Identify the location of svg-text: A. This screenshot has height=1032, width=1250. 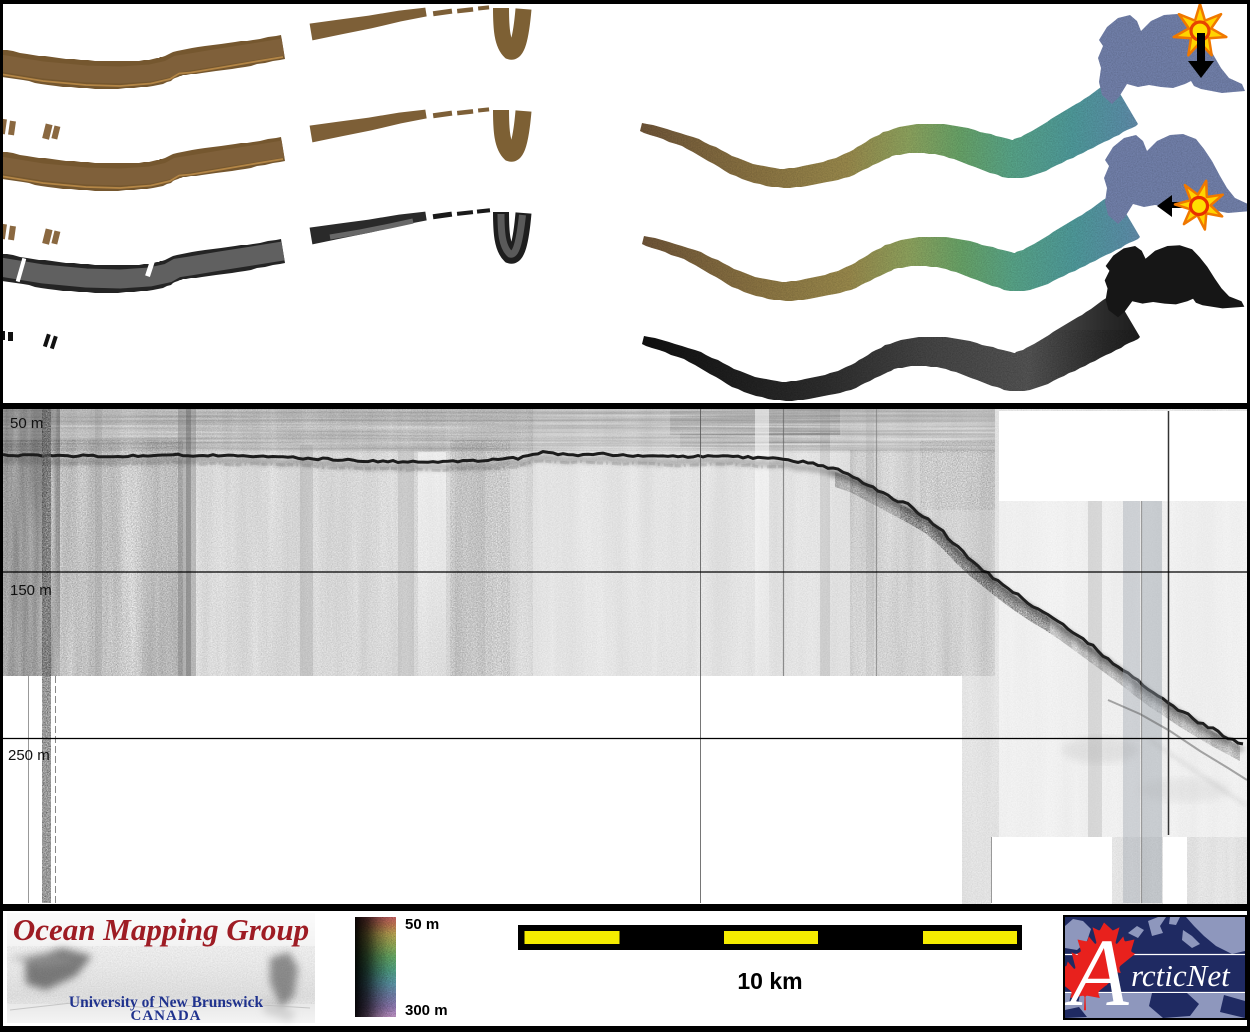
(1096, 972).